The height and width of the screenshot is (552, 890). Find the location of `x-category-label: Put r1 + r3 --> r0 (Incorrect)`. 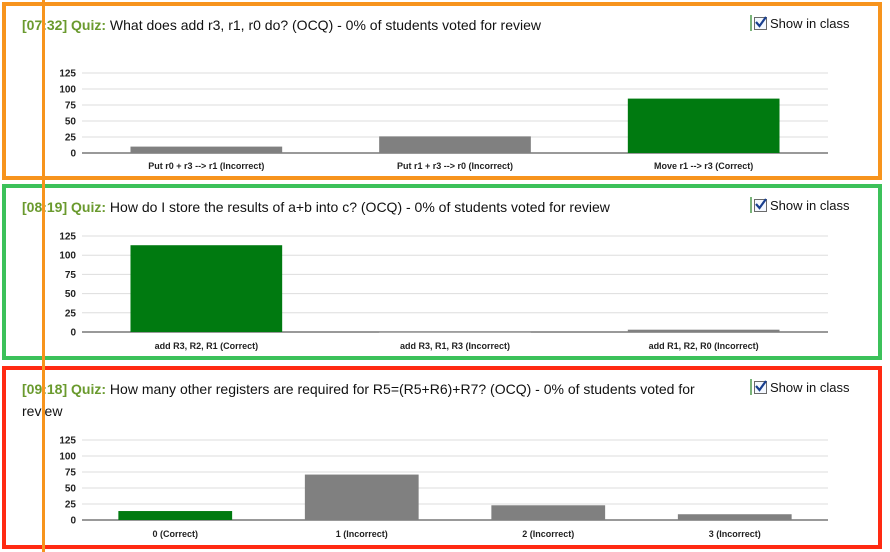

x-category-label: Put r1 + r3 --> r0 (Incorrect) is located at coordinates (455, 166).